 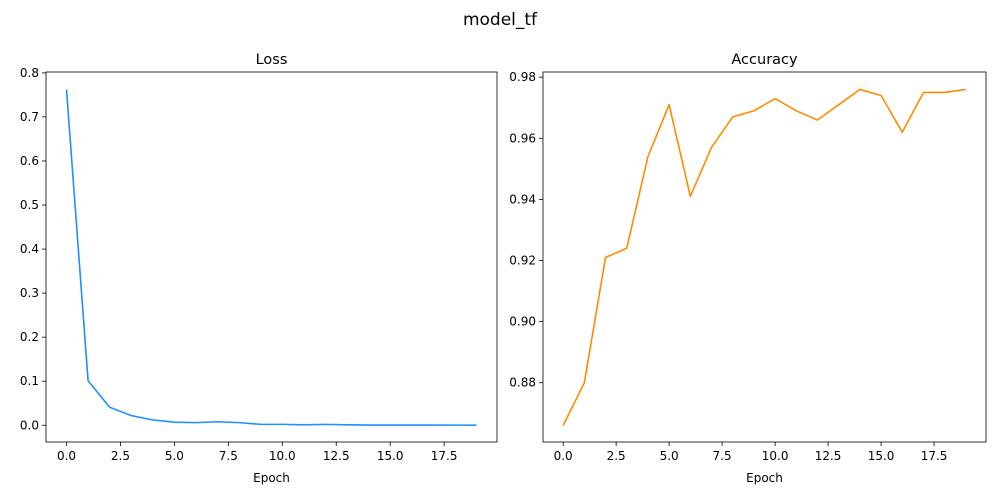 I want to click on y-tick-label: 0.1, so click(x=29, y=381).